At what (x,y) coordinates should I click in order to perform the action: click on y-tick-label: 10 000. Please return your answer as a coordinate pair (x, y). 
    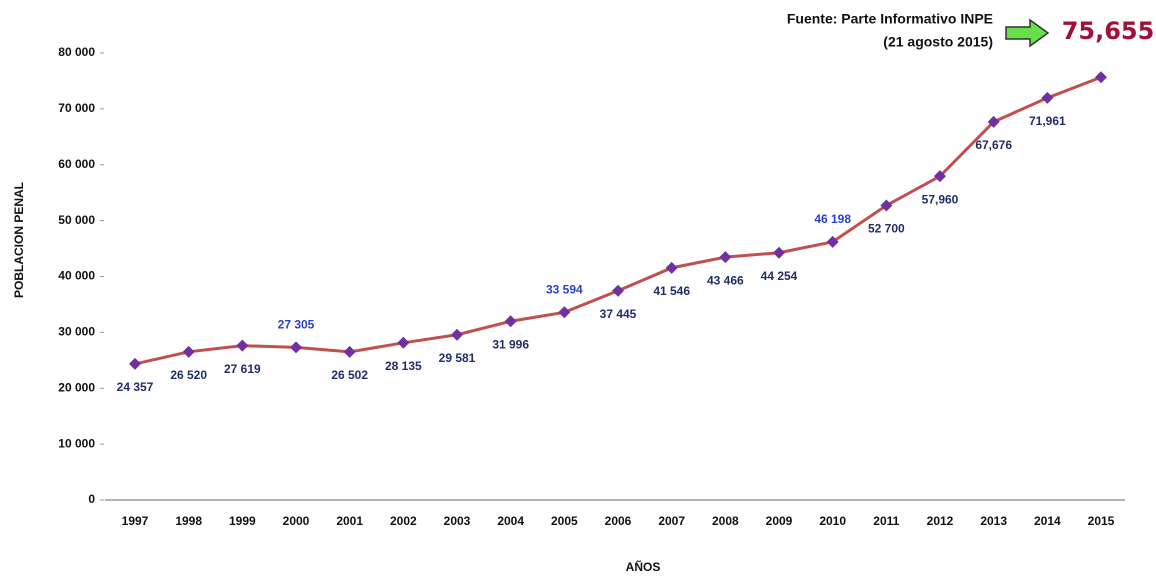
    Looking at the image, I should click on (76, 443).